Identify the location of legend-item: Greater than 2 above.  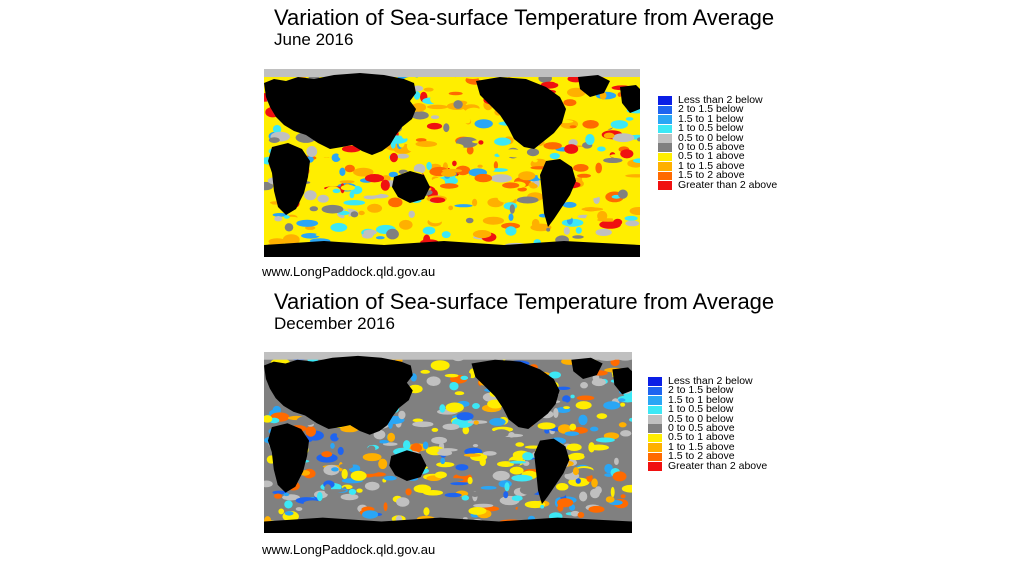
(708, 465).